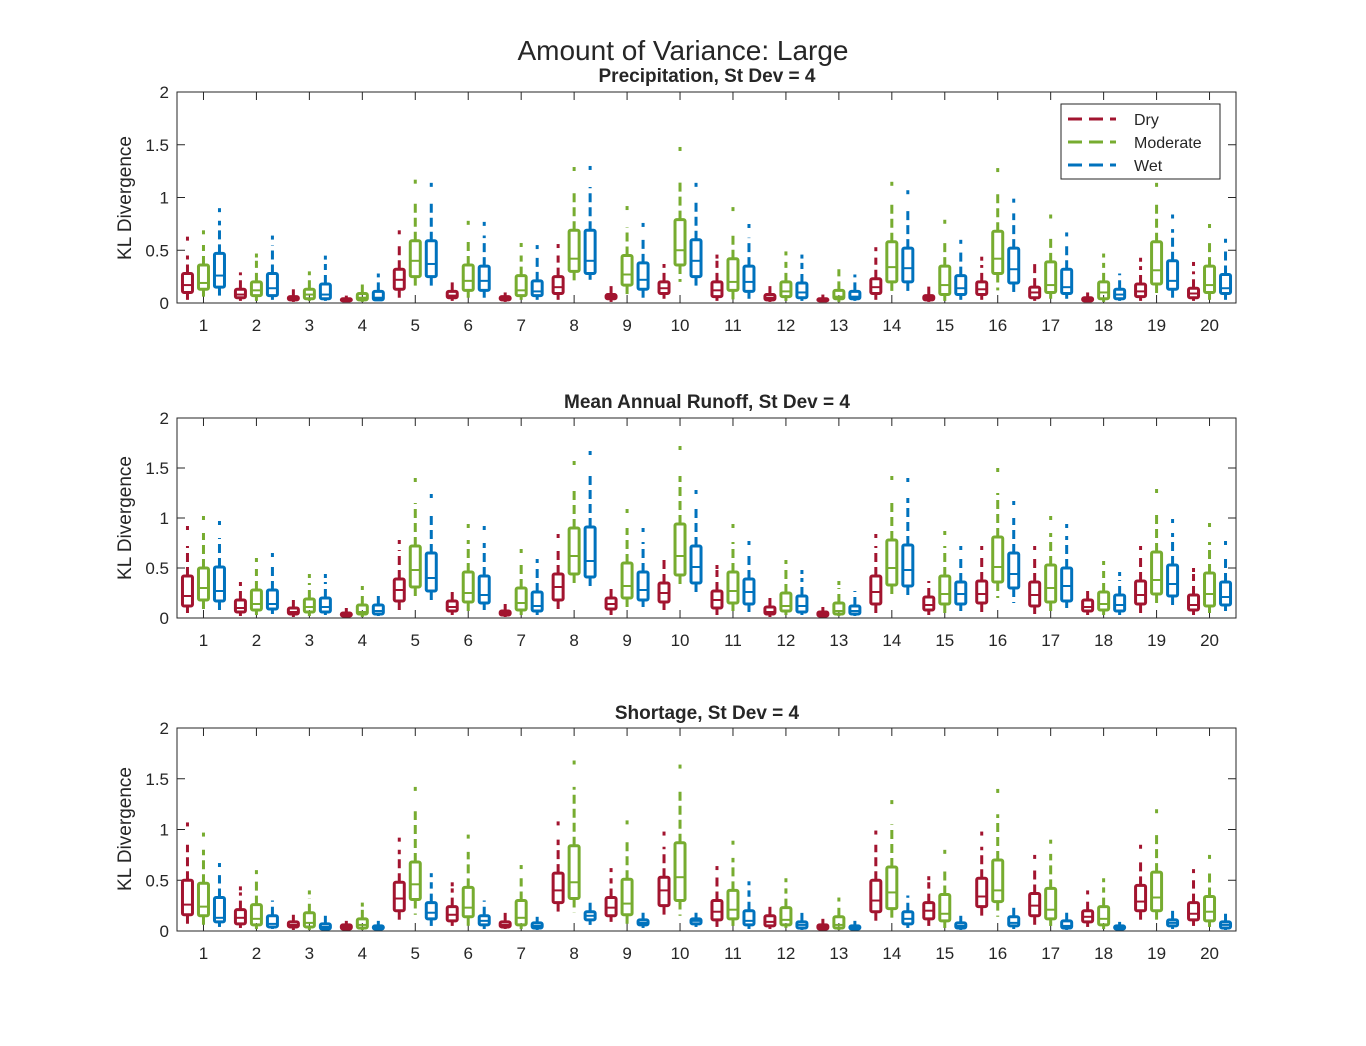 This screenshot has height=1046, width=1366. I want to click on x-tick-label: 5, so click(415, 325).